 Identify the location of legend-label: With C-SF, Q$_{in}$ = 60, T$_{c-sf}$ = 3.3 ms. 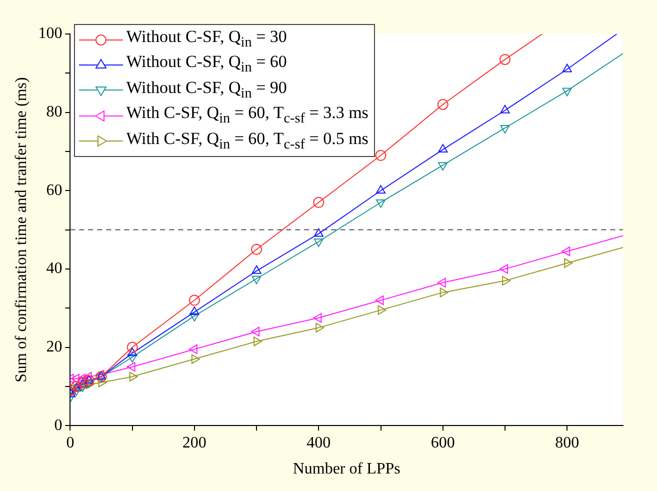
(247, 116).